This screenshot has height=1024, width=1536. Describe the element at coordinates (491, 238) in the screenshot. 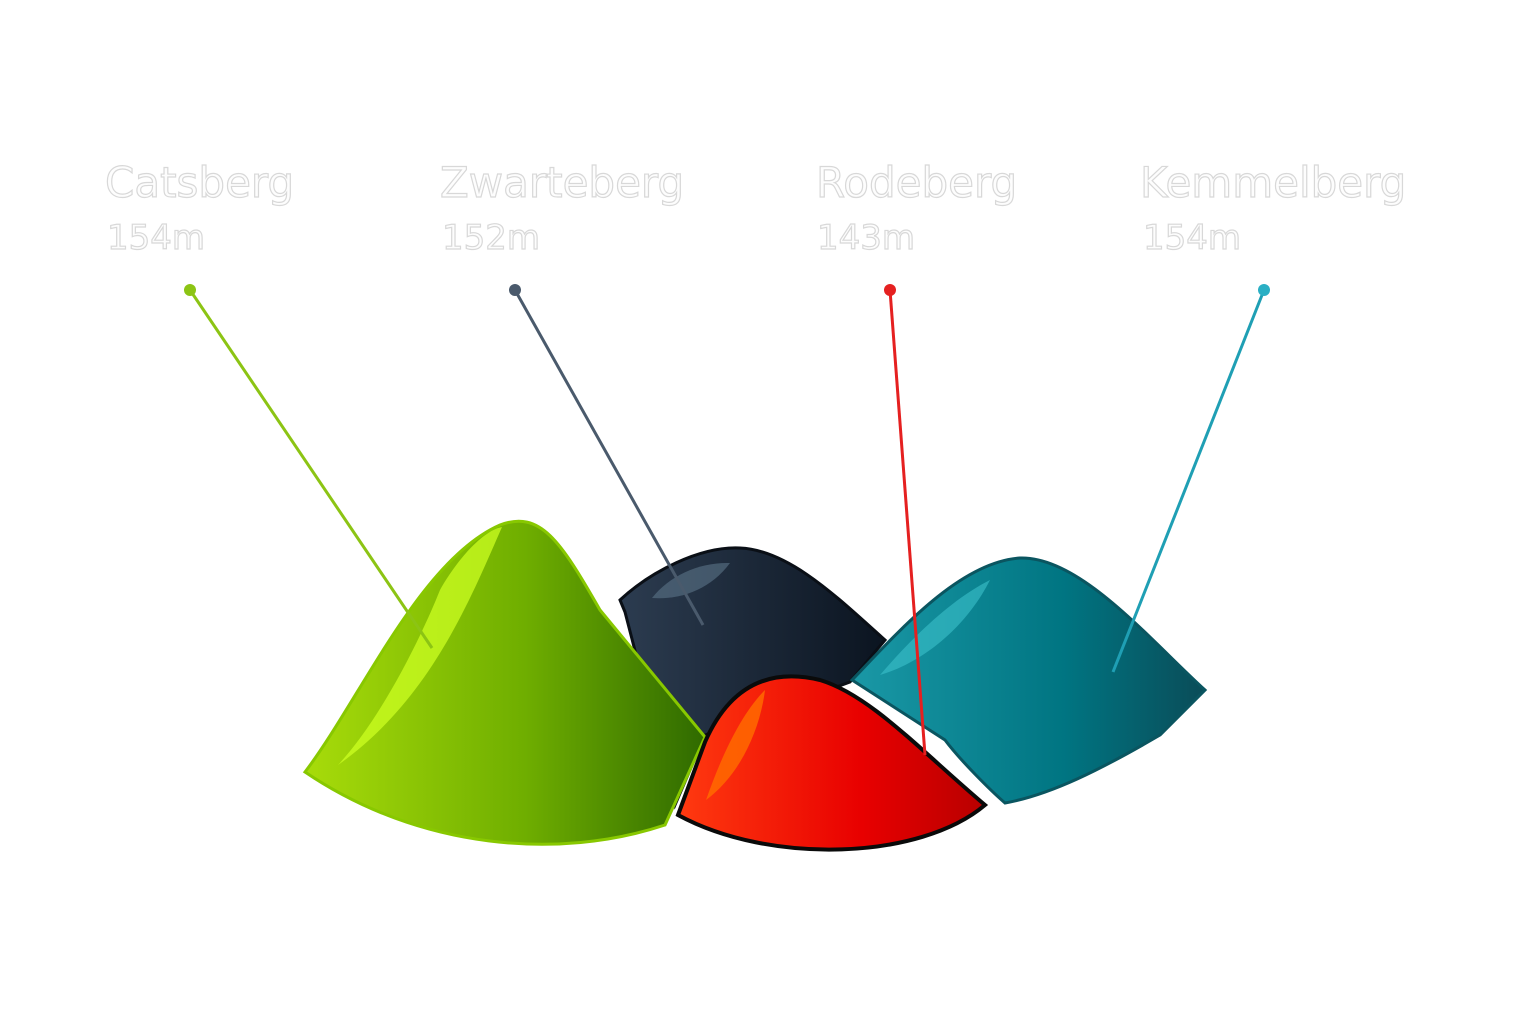

I see `hill-height: 152m` at that location.